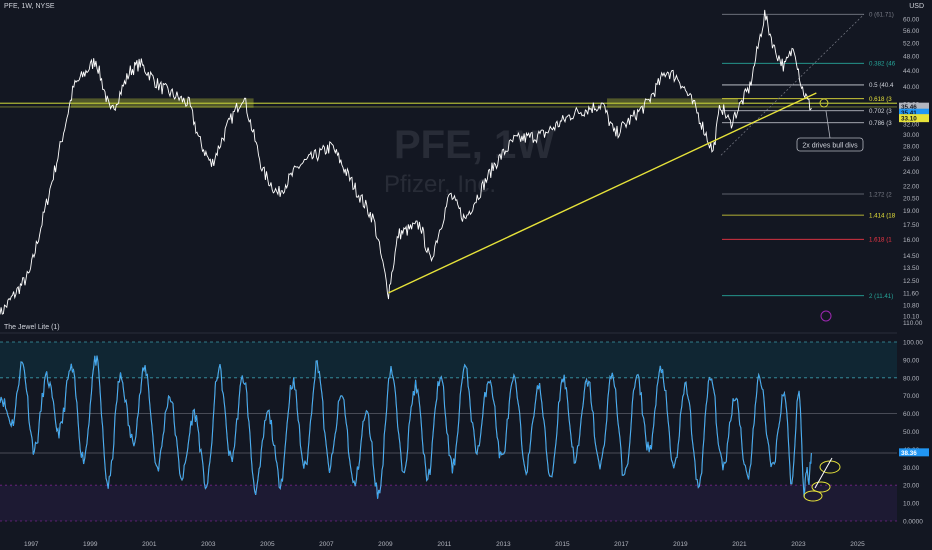  Describe the element at coordinates (828, 124) in the screenshot. I see `callout-pointer` at that location.